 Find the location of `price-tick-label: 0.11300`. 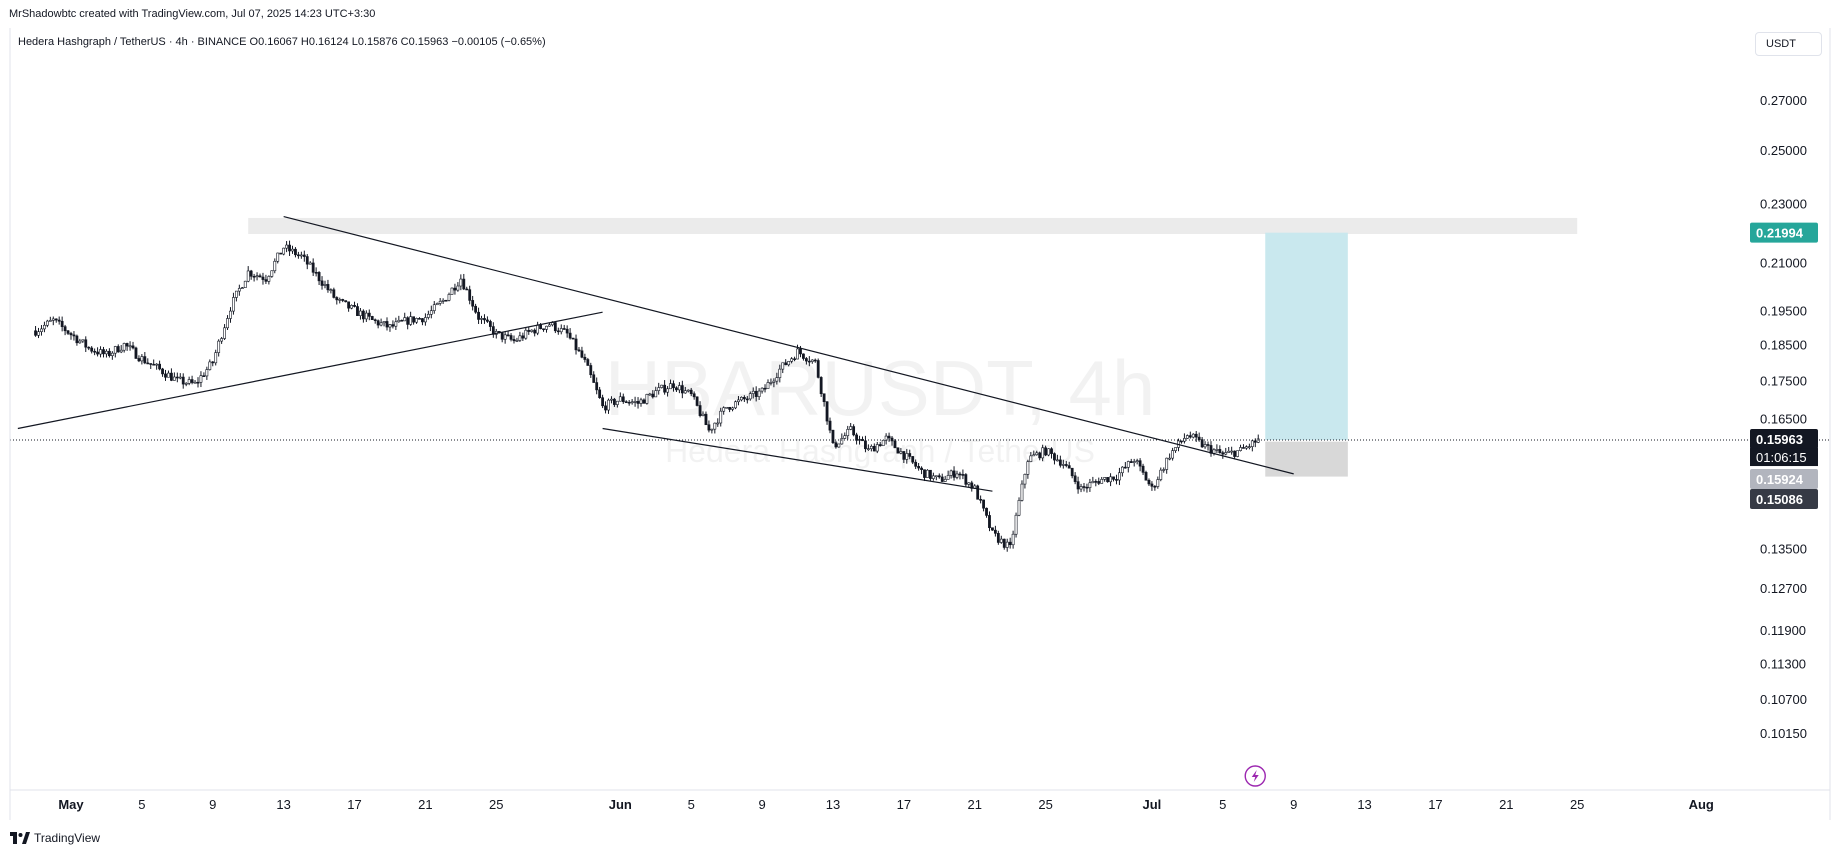

price-tick-label: 0.11300 is located at coordinates (1783, 664).